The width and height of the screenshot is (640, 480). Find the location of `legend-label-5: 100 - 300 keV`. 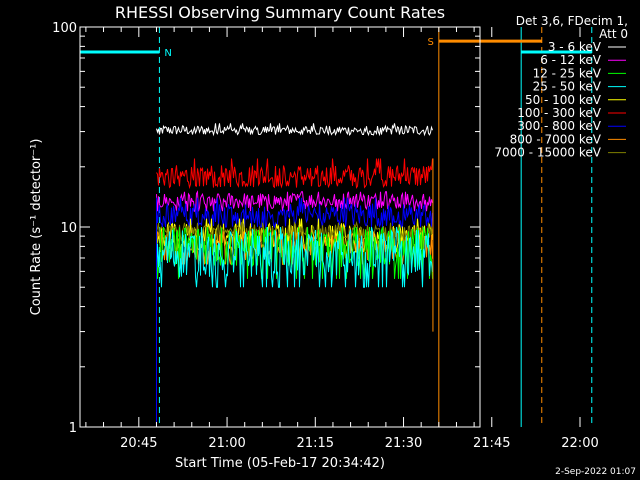

legend-label-5: 100 - 300 keV is located at coordinates (559, 113).